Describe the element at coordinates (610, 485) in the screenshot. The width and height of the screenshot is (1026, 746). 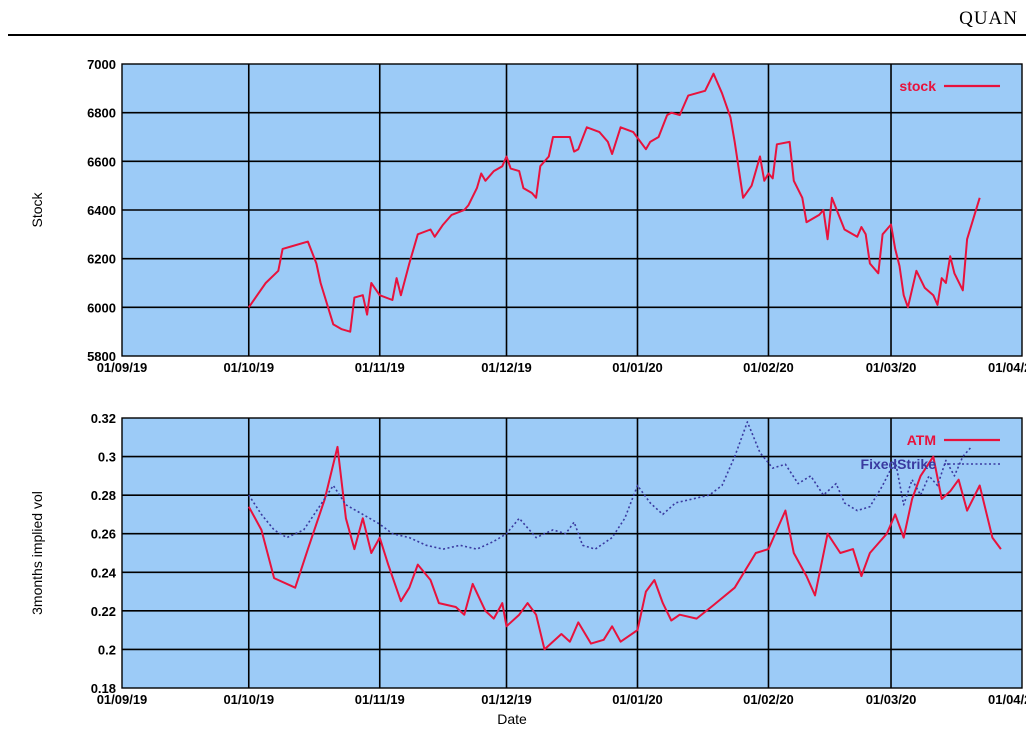
I see `series-line-fixedstrike` at that location.